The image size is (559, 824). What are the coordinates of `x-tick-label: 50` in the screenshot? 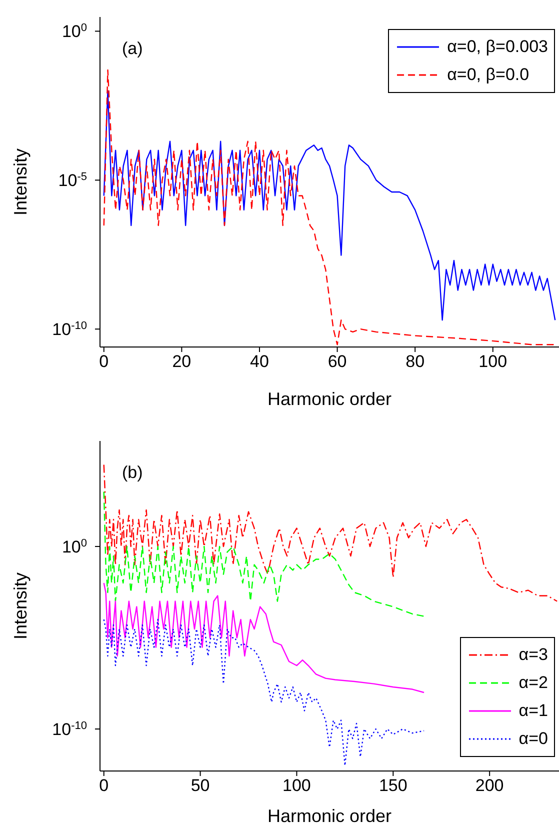 It's located at (200, 786).